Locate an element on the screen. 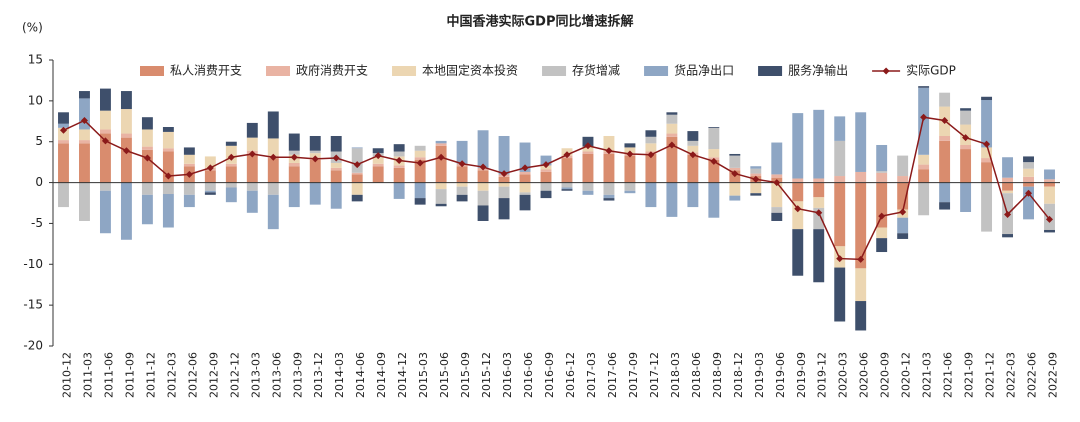 The width and height of the screenshot is (1080, 422). x-tick-label: 2014-12 is located at coordinates (402, 375).